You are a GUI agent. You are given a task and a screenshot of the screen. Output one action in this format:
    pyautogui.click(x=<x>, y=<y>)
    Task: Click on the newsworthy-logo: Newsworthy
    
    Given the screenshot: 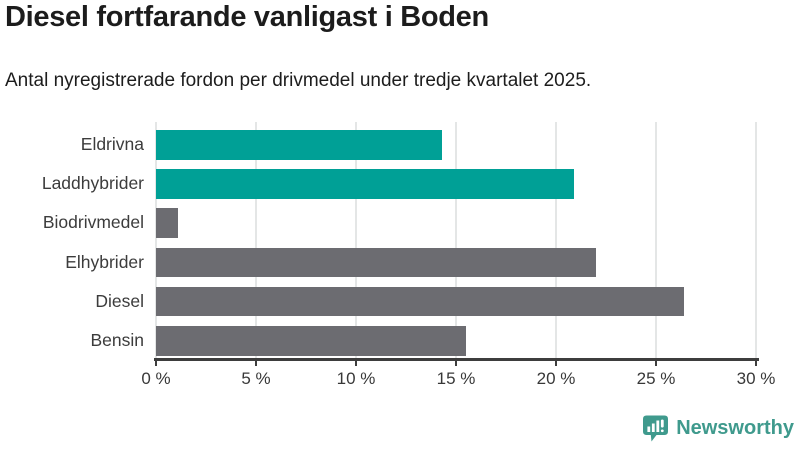 What is the action you would take?
    pyautogui.click(x=718, y=428)
    